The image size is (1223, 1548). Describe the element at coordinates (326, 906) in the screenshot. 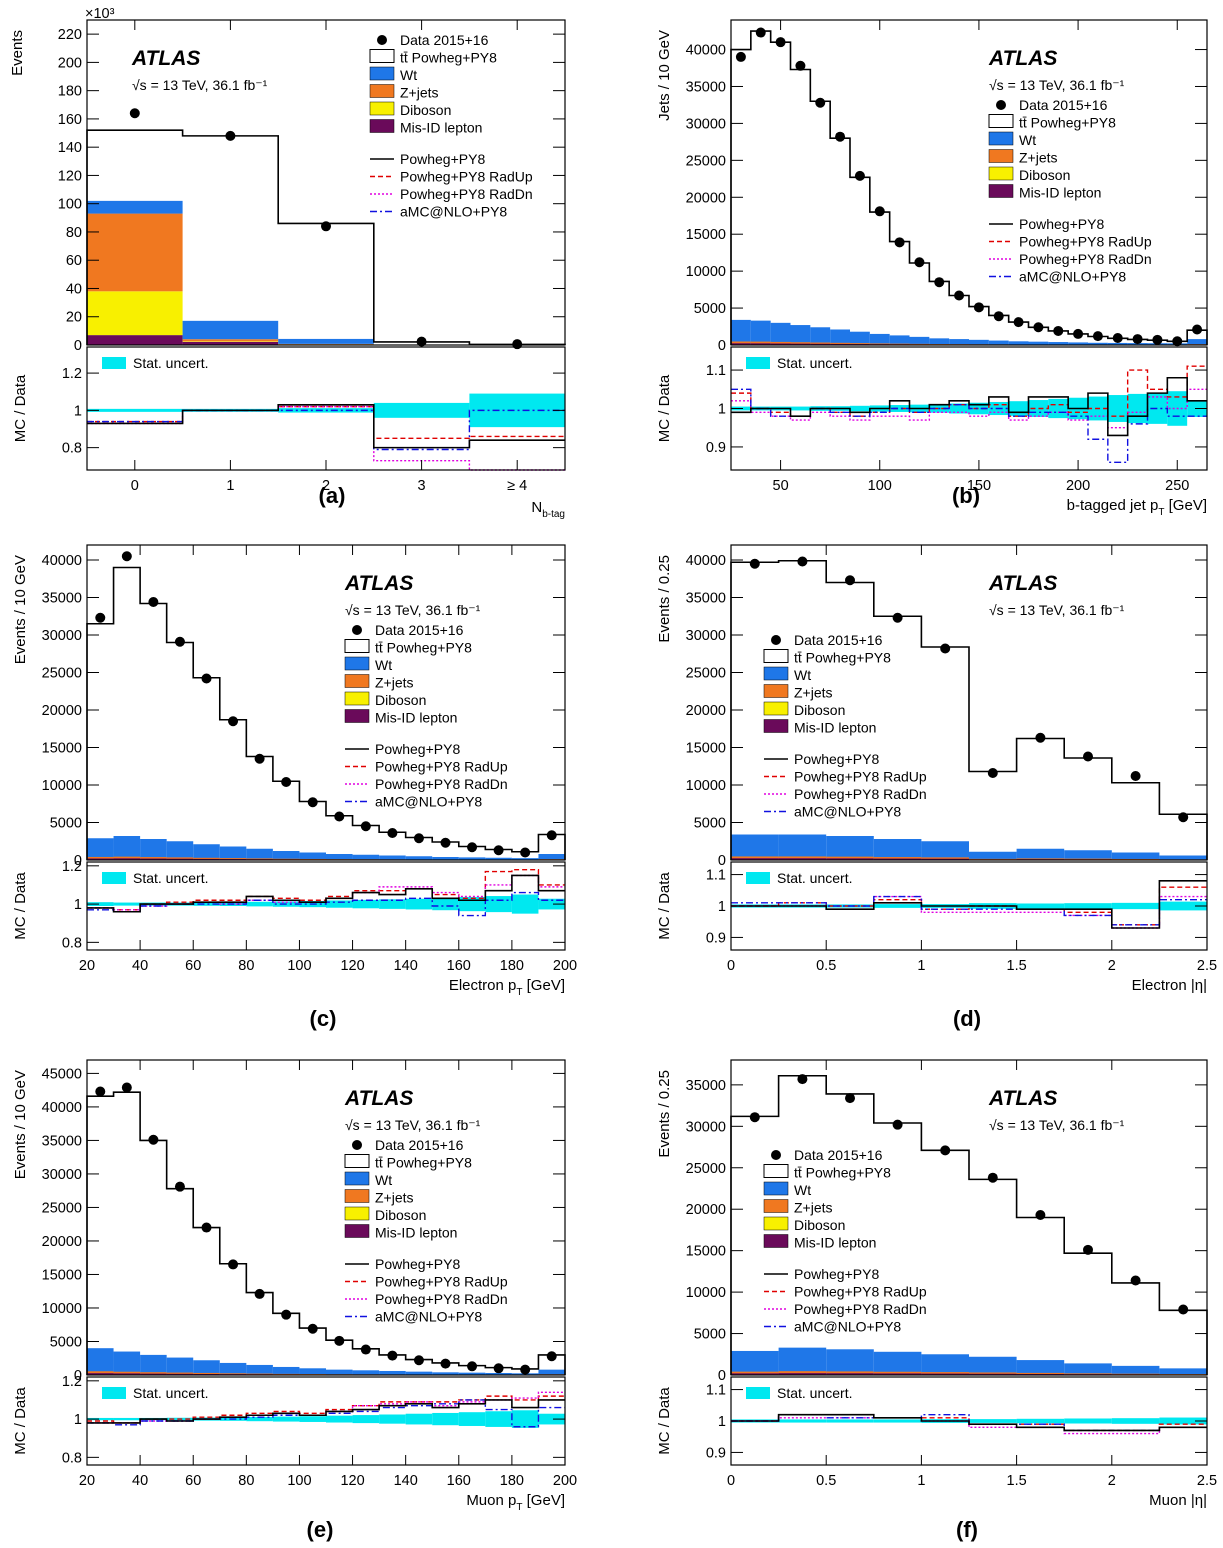

I see `ratio-frame` at that location.